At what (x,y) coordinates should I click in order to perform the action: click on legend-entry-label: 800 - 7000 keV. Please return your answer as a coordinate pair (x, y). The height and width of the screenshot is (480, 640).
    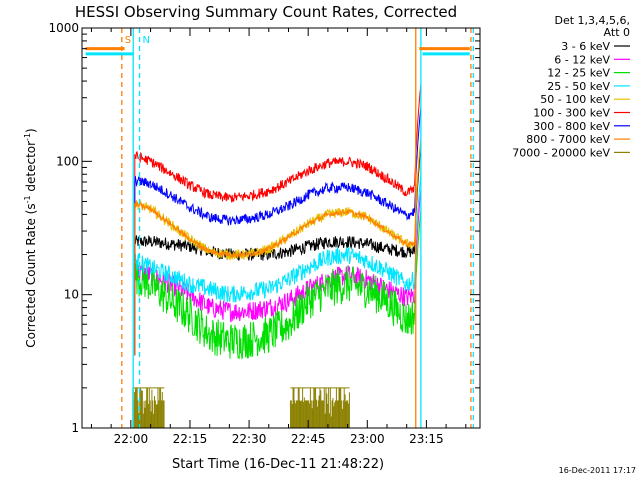
    Looking at the image, I should click on (568, 139).